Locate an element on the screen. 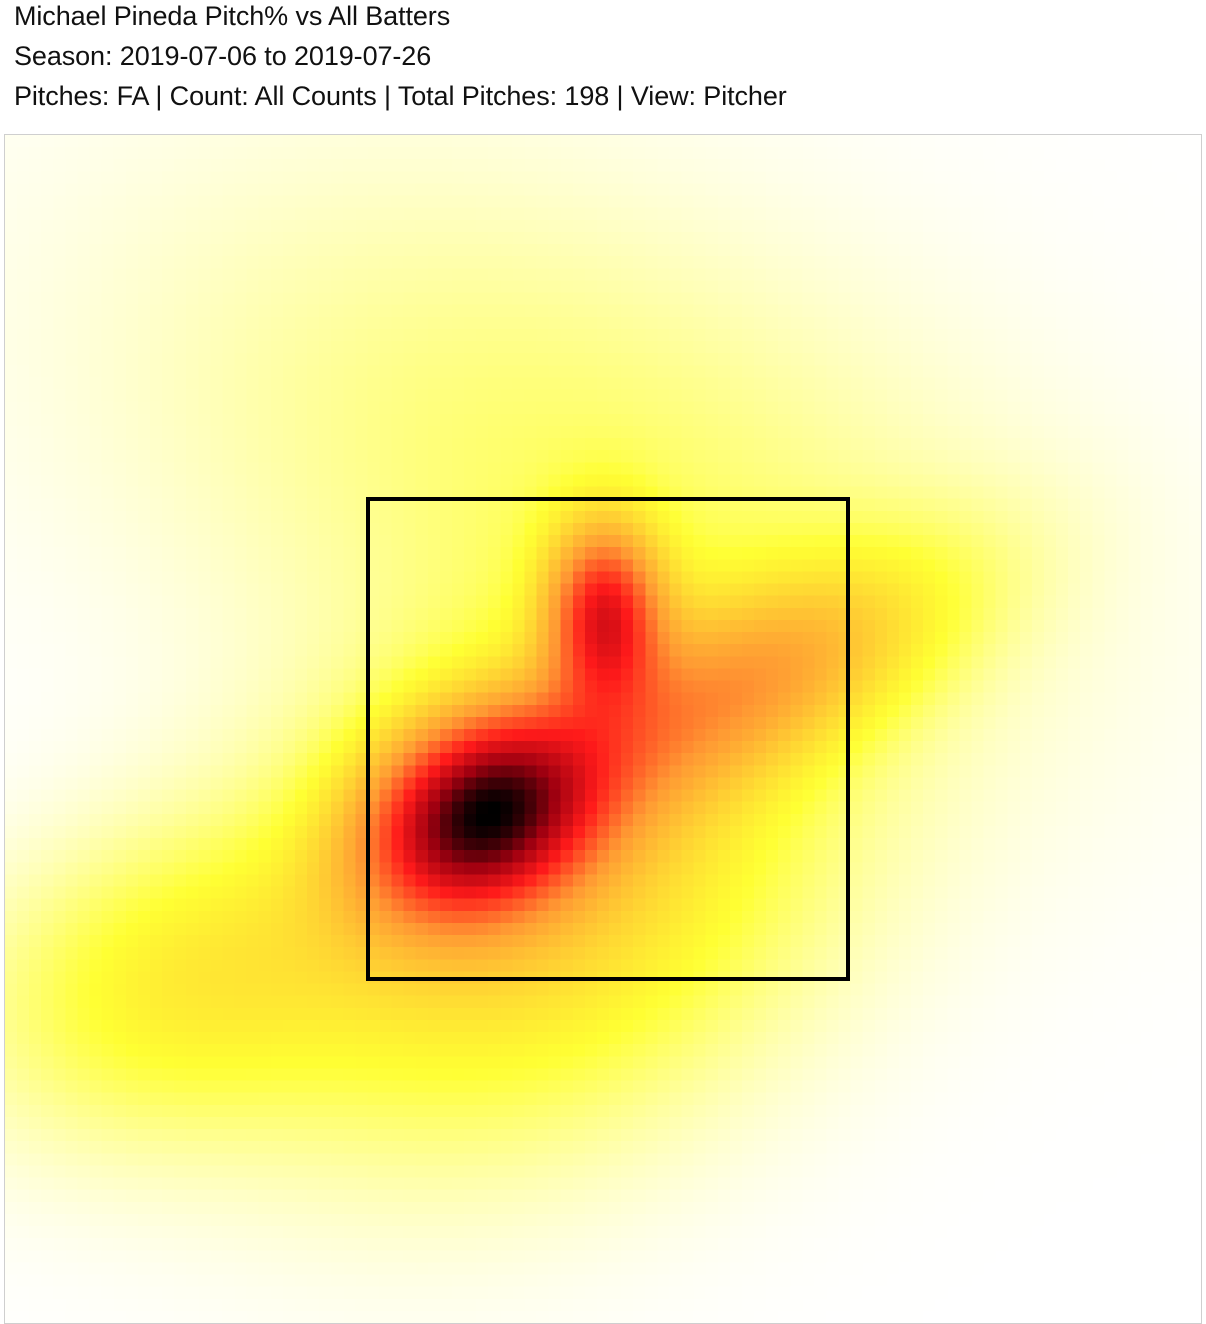 Image resolution: width=1206 pixels, height=1324 pixels. season-range: Season: 2019-07-06 to 2019-07-26 is located at coordinates (223, 56).